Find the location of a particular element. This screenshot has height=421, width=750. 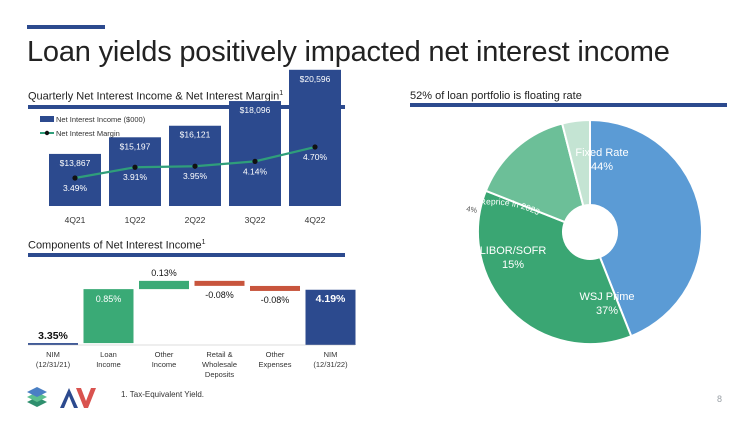

legend-marker-icon is located at coordinates (47, 133).